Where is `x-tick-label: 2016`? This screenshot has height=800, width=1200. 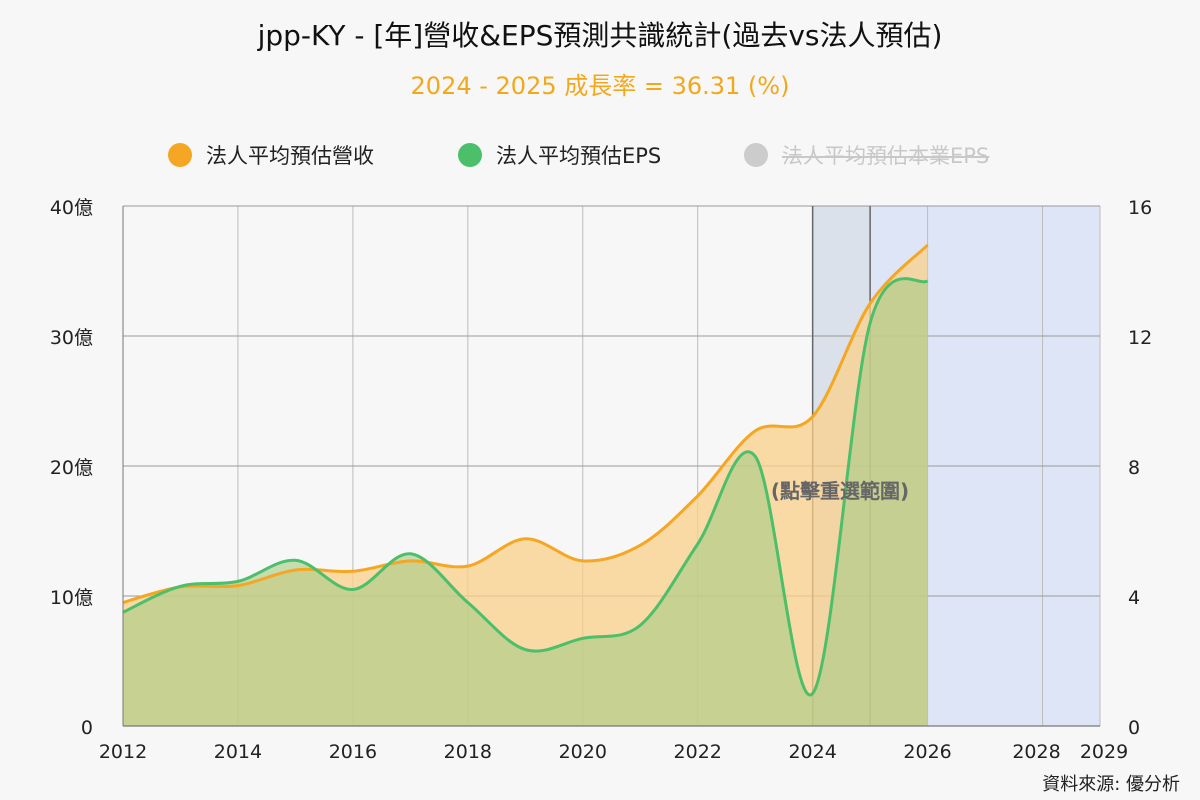
x-tick-label: 2016 is located at coordinates (353, 752).